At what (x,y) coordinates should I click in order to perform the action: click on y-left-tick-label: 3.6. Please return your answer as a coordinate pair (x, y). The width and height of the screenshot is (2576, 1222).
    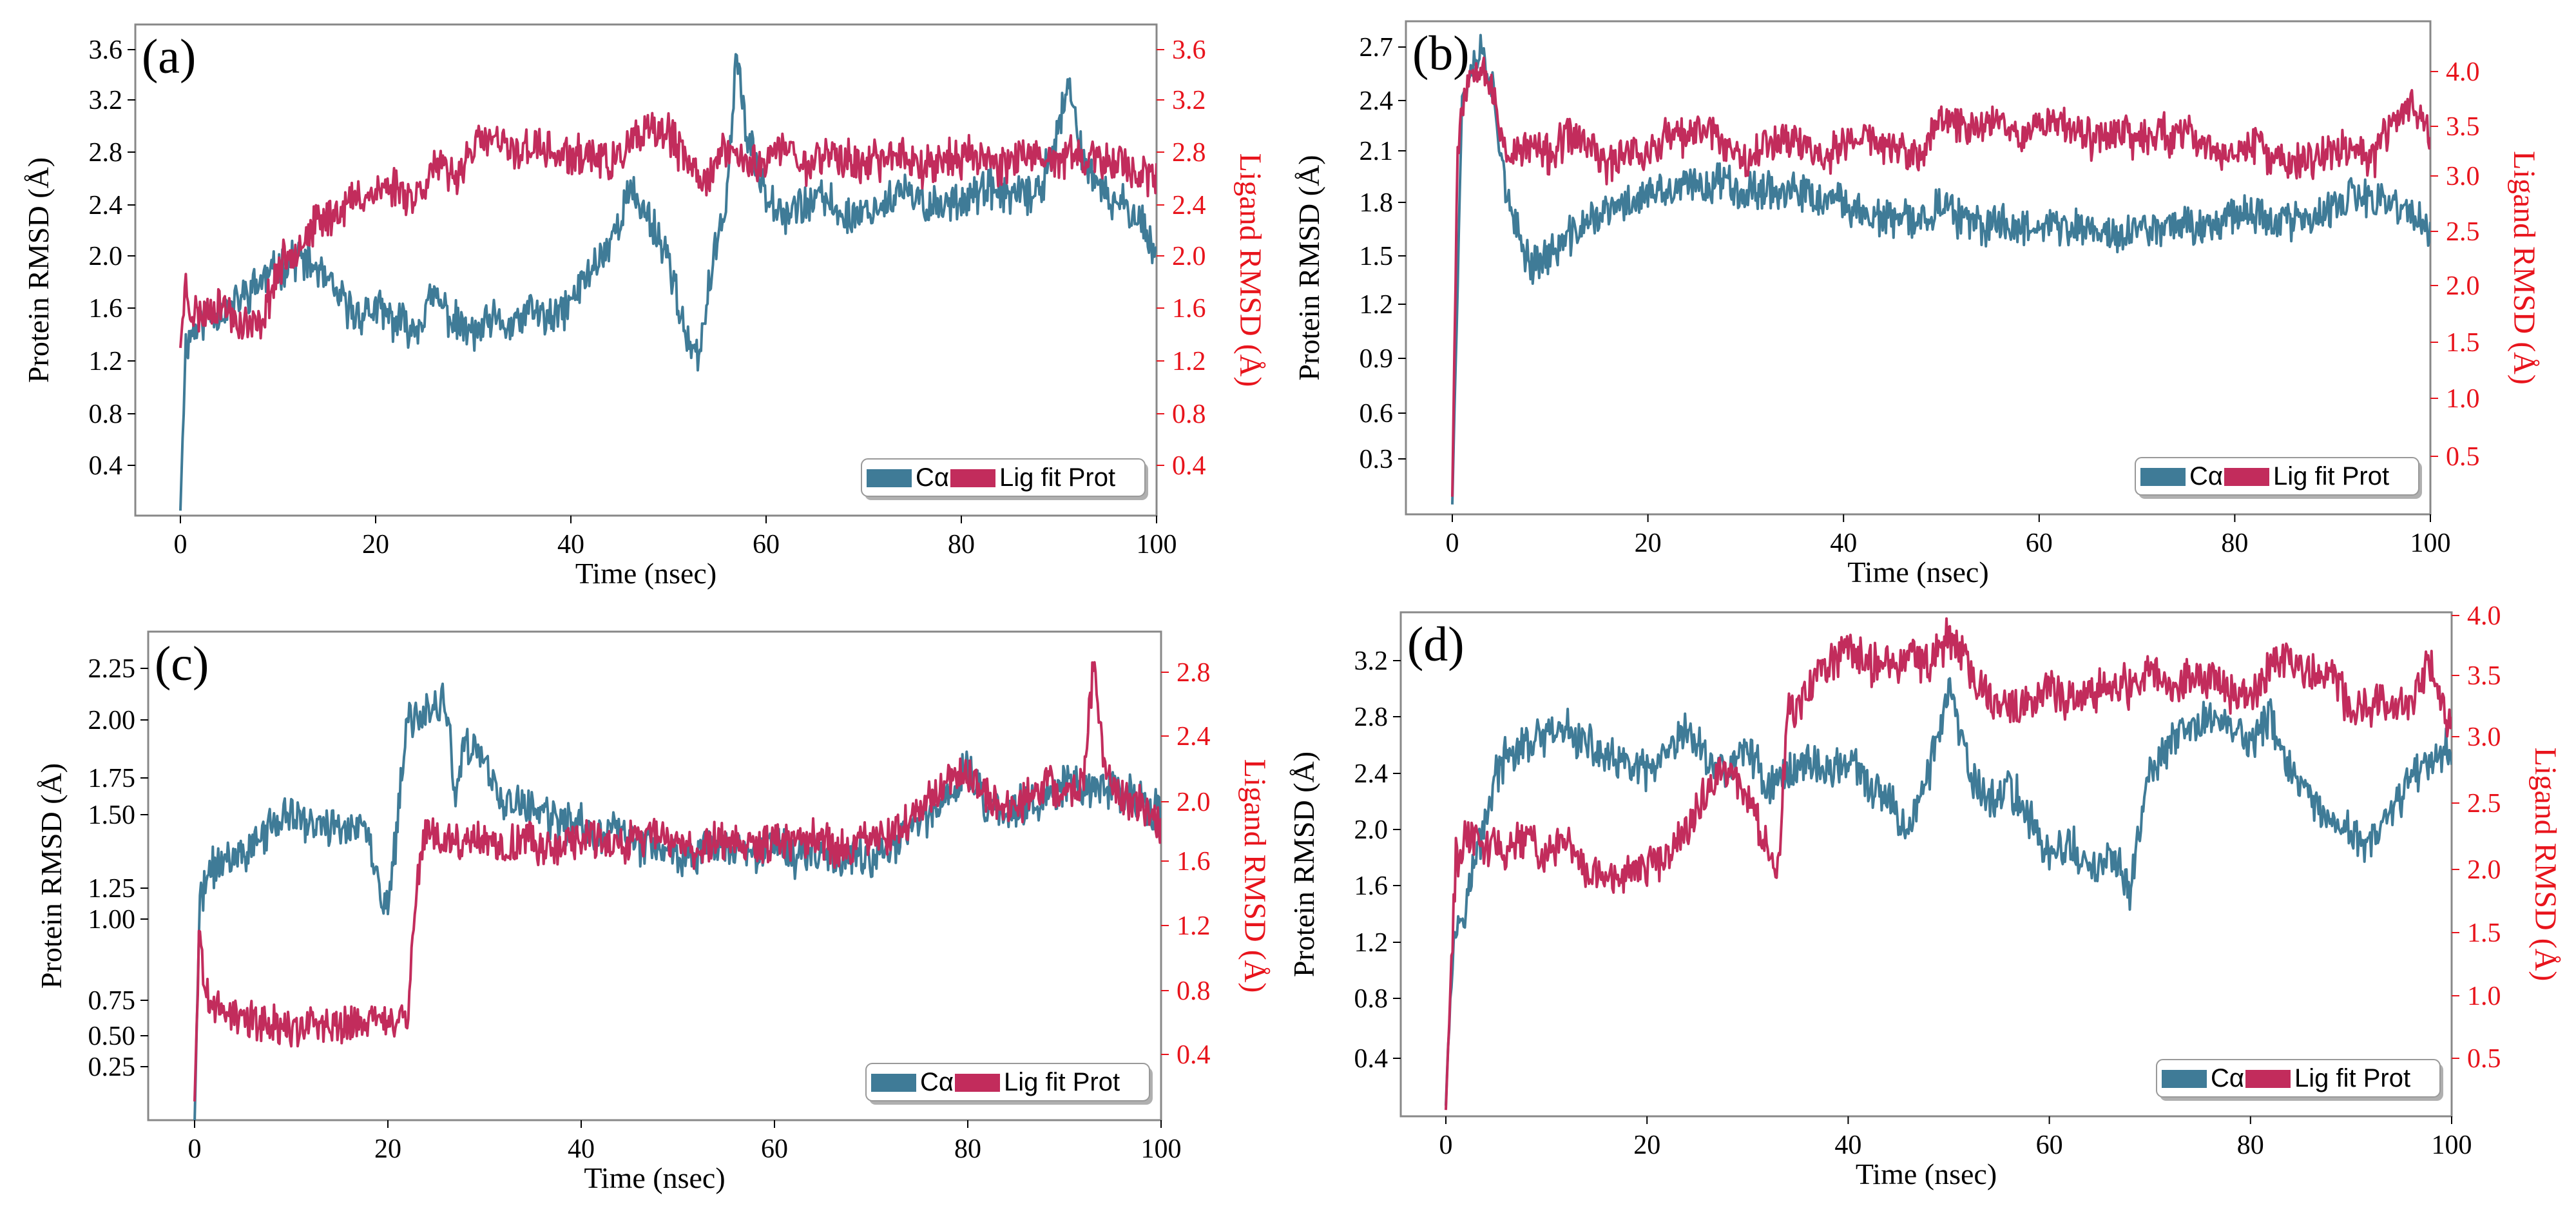
    Looking at the image, I should click on (106, 50).